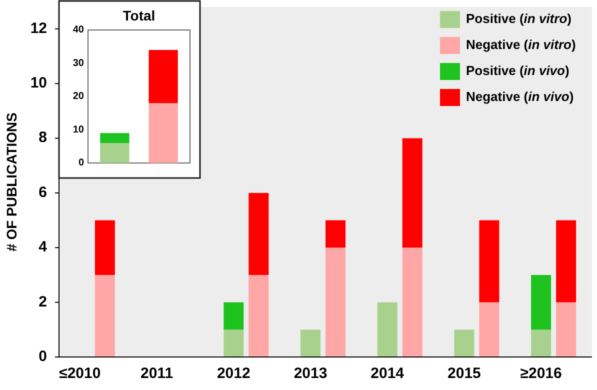 This screenshot has height=390, width=597. What do you see at coordinates (42, 137) in the screenshot?
I see `y-tick-label: 8` at bounding box center [42, 137].